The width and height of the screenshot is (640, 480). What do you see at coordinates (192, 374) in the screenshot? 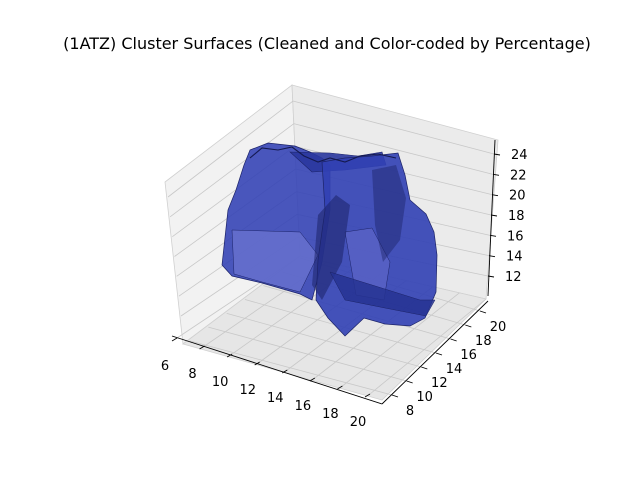
I see `x-tick-label: 8` at bounding box center [192, 374].